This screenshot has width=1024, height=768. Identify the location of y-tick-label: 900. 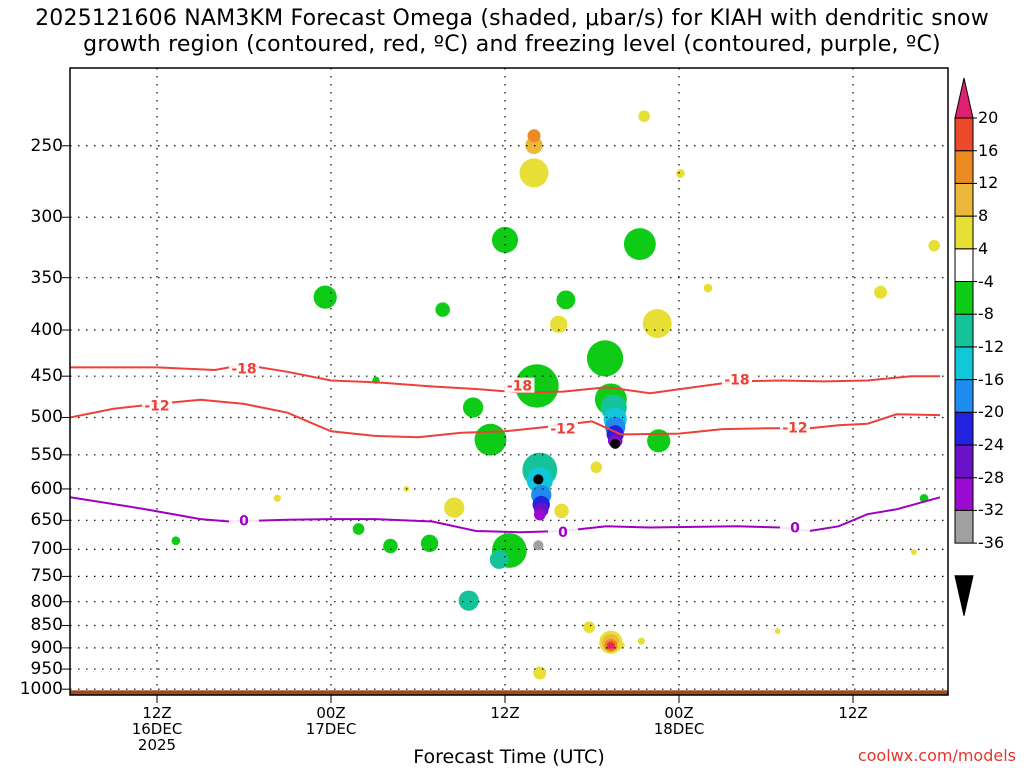
(46, 647).